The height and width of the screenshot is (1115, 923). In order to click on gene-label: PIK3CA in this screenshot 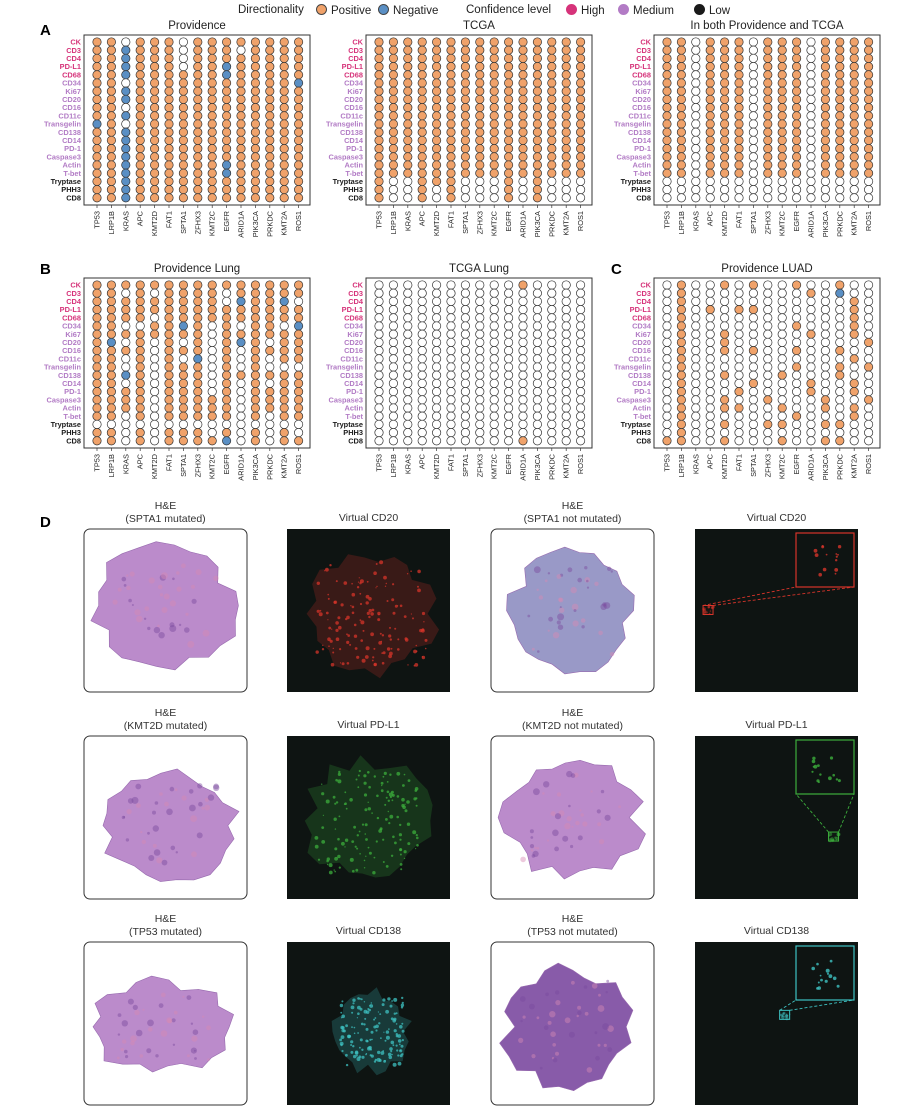, I will do `click(537, 467)`.